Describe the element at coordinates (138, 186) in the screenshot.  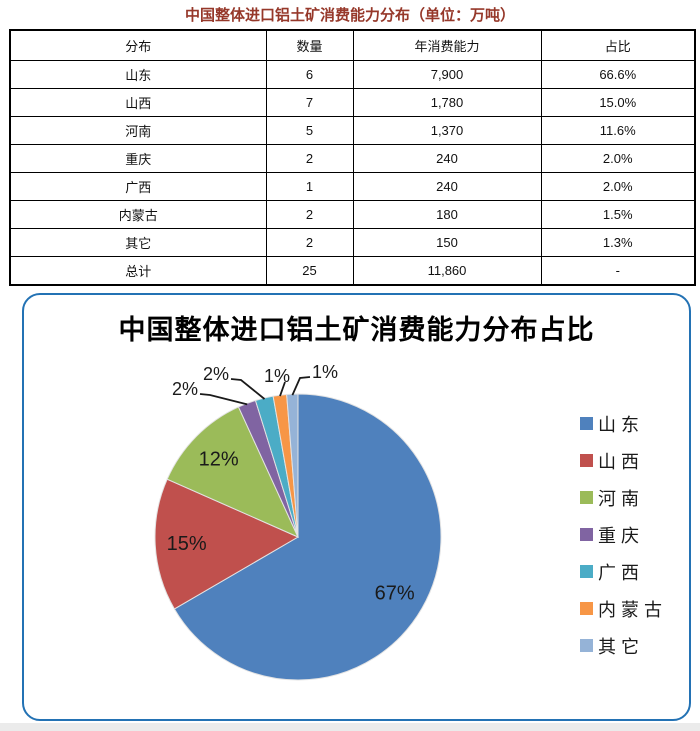
I see `table-cell-4-0: 广西` at that location.